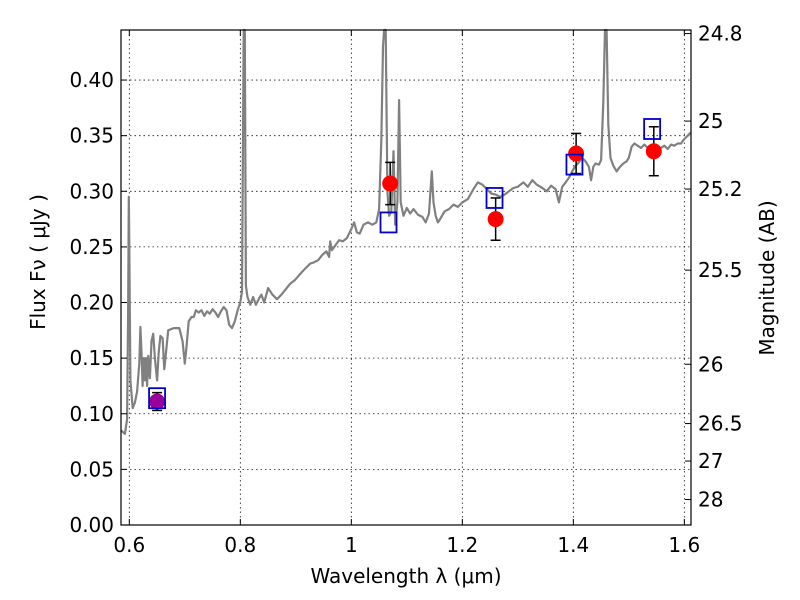  I want to click on right-tick-label: 25.5, so click(720, 270).